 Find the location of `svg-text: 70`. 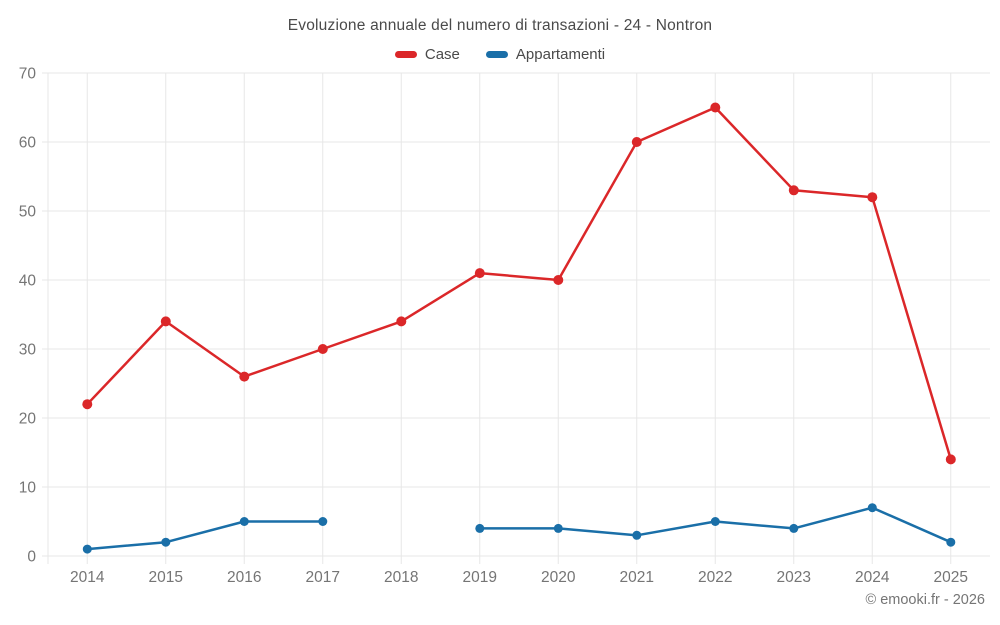

svg-text: 70 is located at coordinates (28, 74).